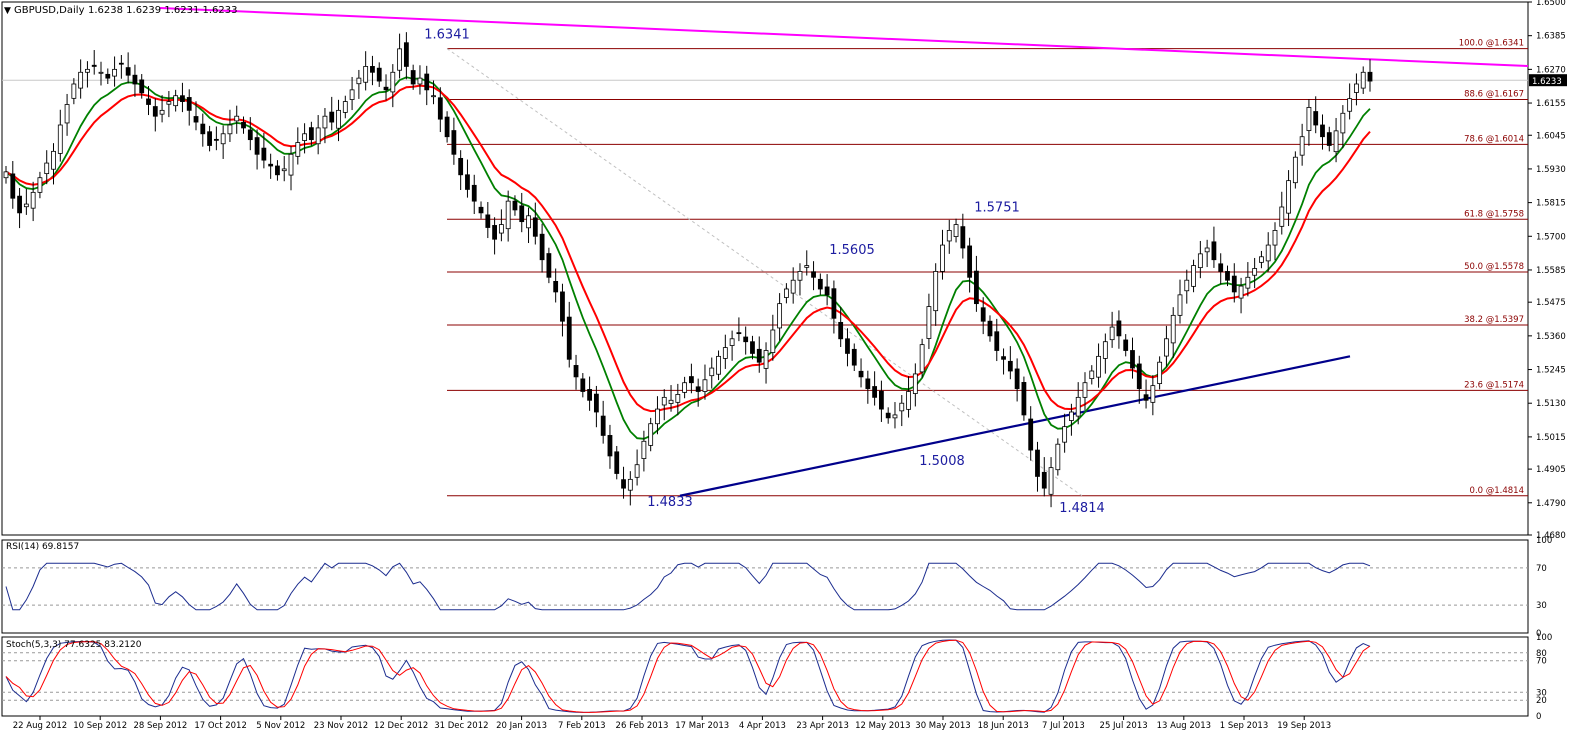 The width and height of the screenshot is (1596, 750). I want to click on date-tick-label: 23 Nov 2012, so click(341, 726).